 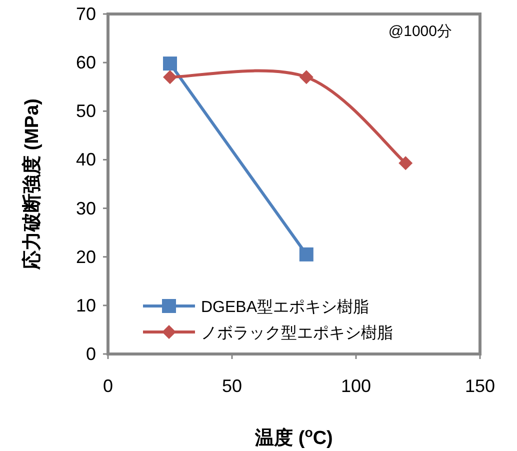 What do you see at coordinates (293, 436) in the screenshot?
I see `x-axis-title: 温度 ($^{o}$C)` at bounding box center [293, 436].